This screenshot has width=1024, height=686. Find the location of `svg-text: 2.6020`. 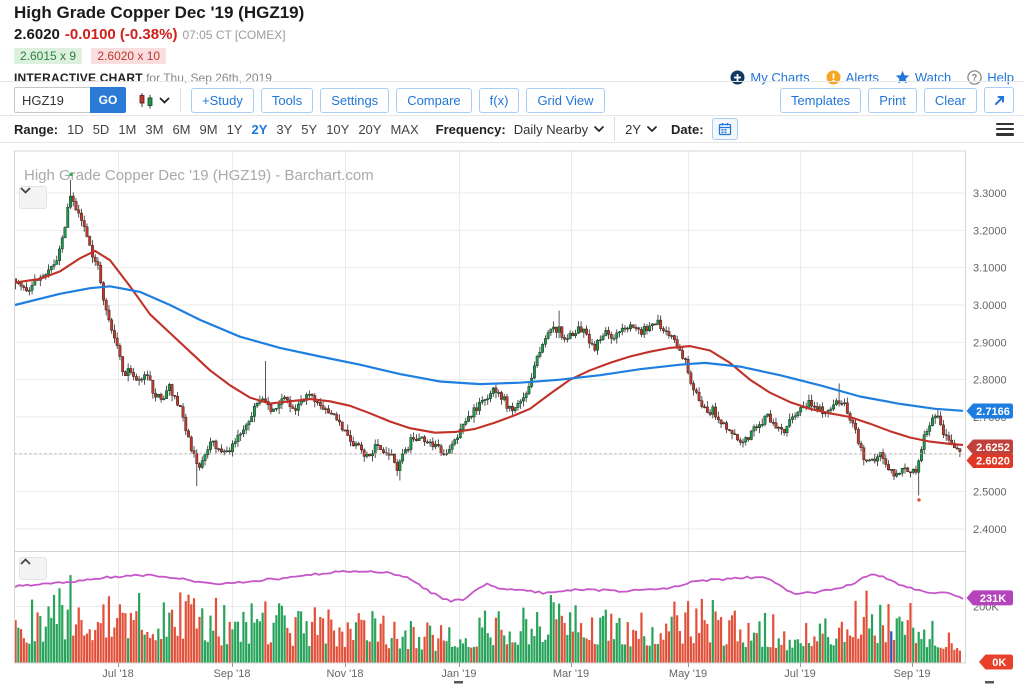

svg-text: 2.6020 is located at coordinates (993, 461).